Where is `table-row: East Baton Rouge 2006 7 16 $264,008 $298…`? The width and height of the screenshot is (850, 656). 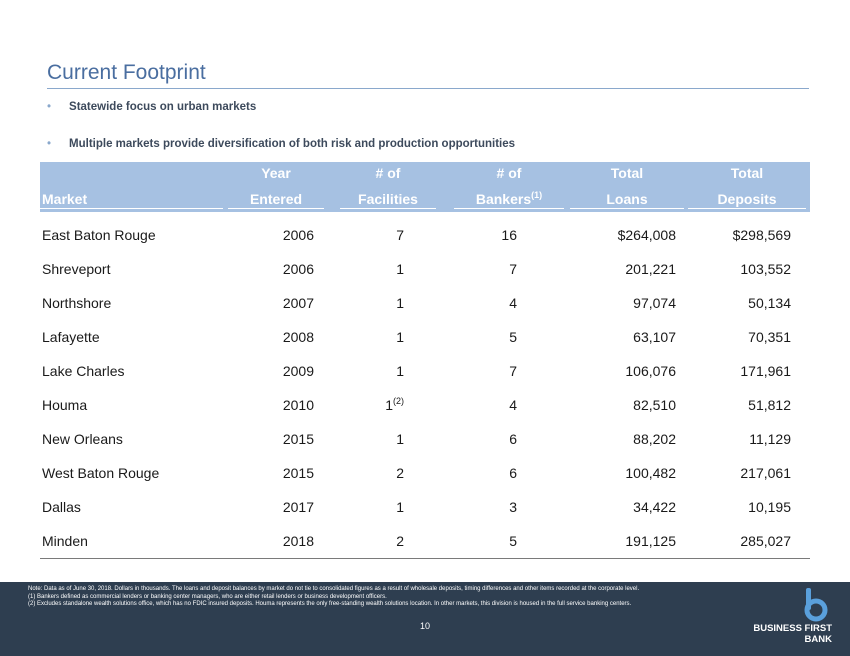 table-row: East Baton Rouge 2006 7 16 $264,008 $298… is located at coordinates (425, 235).